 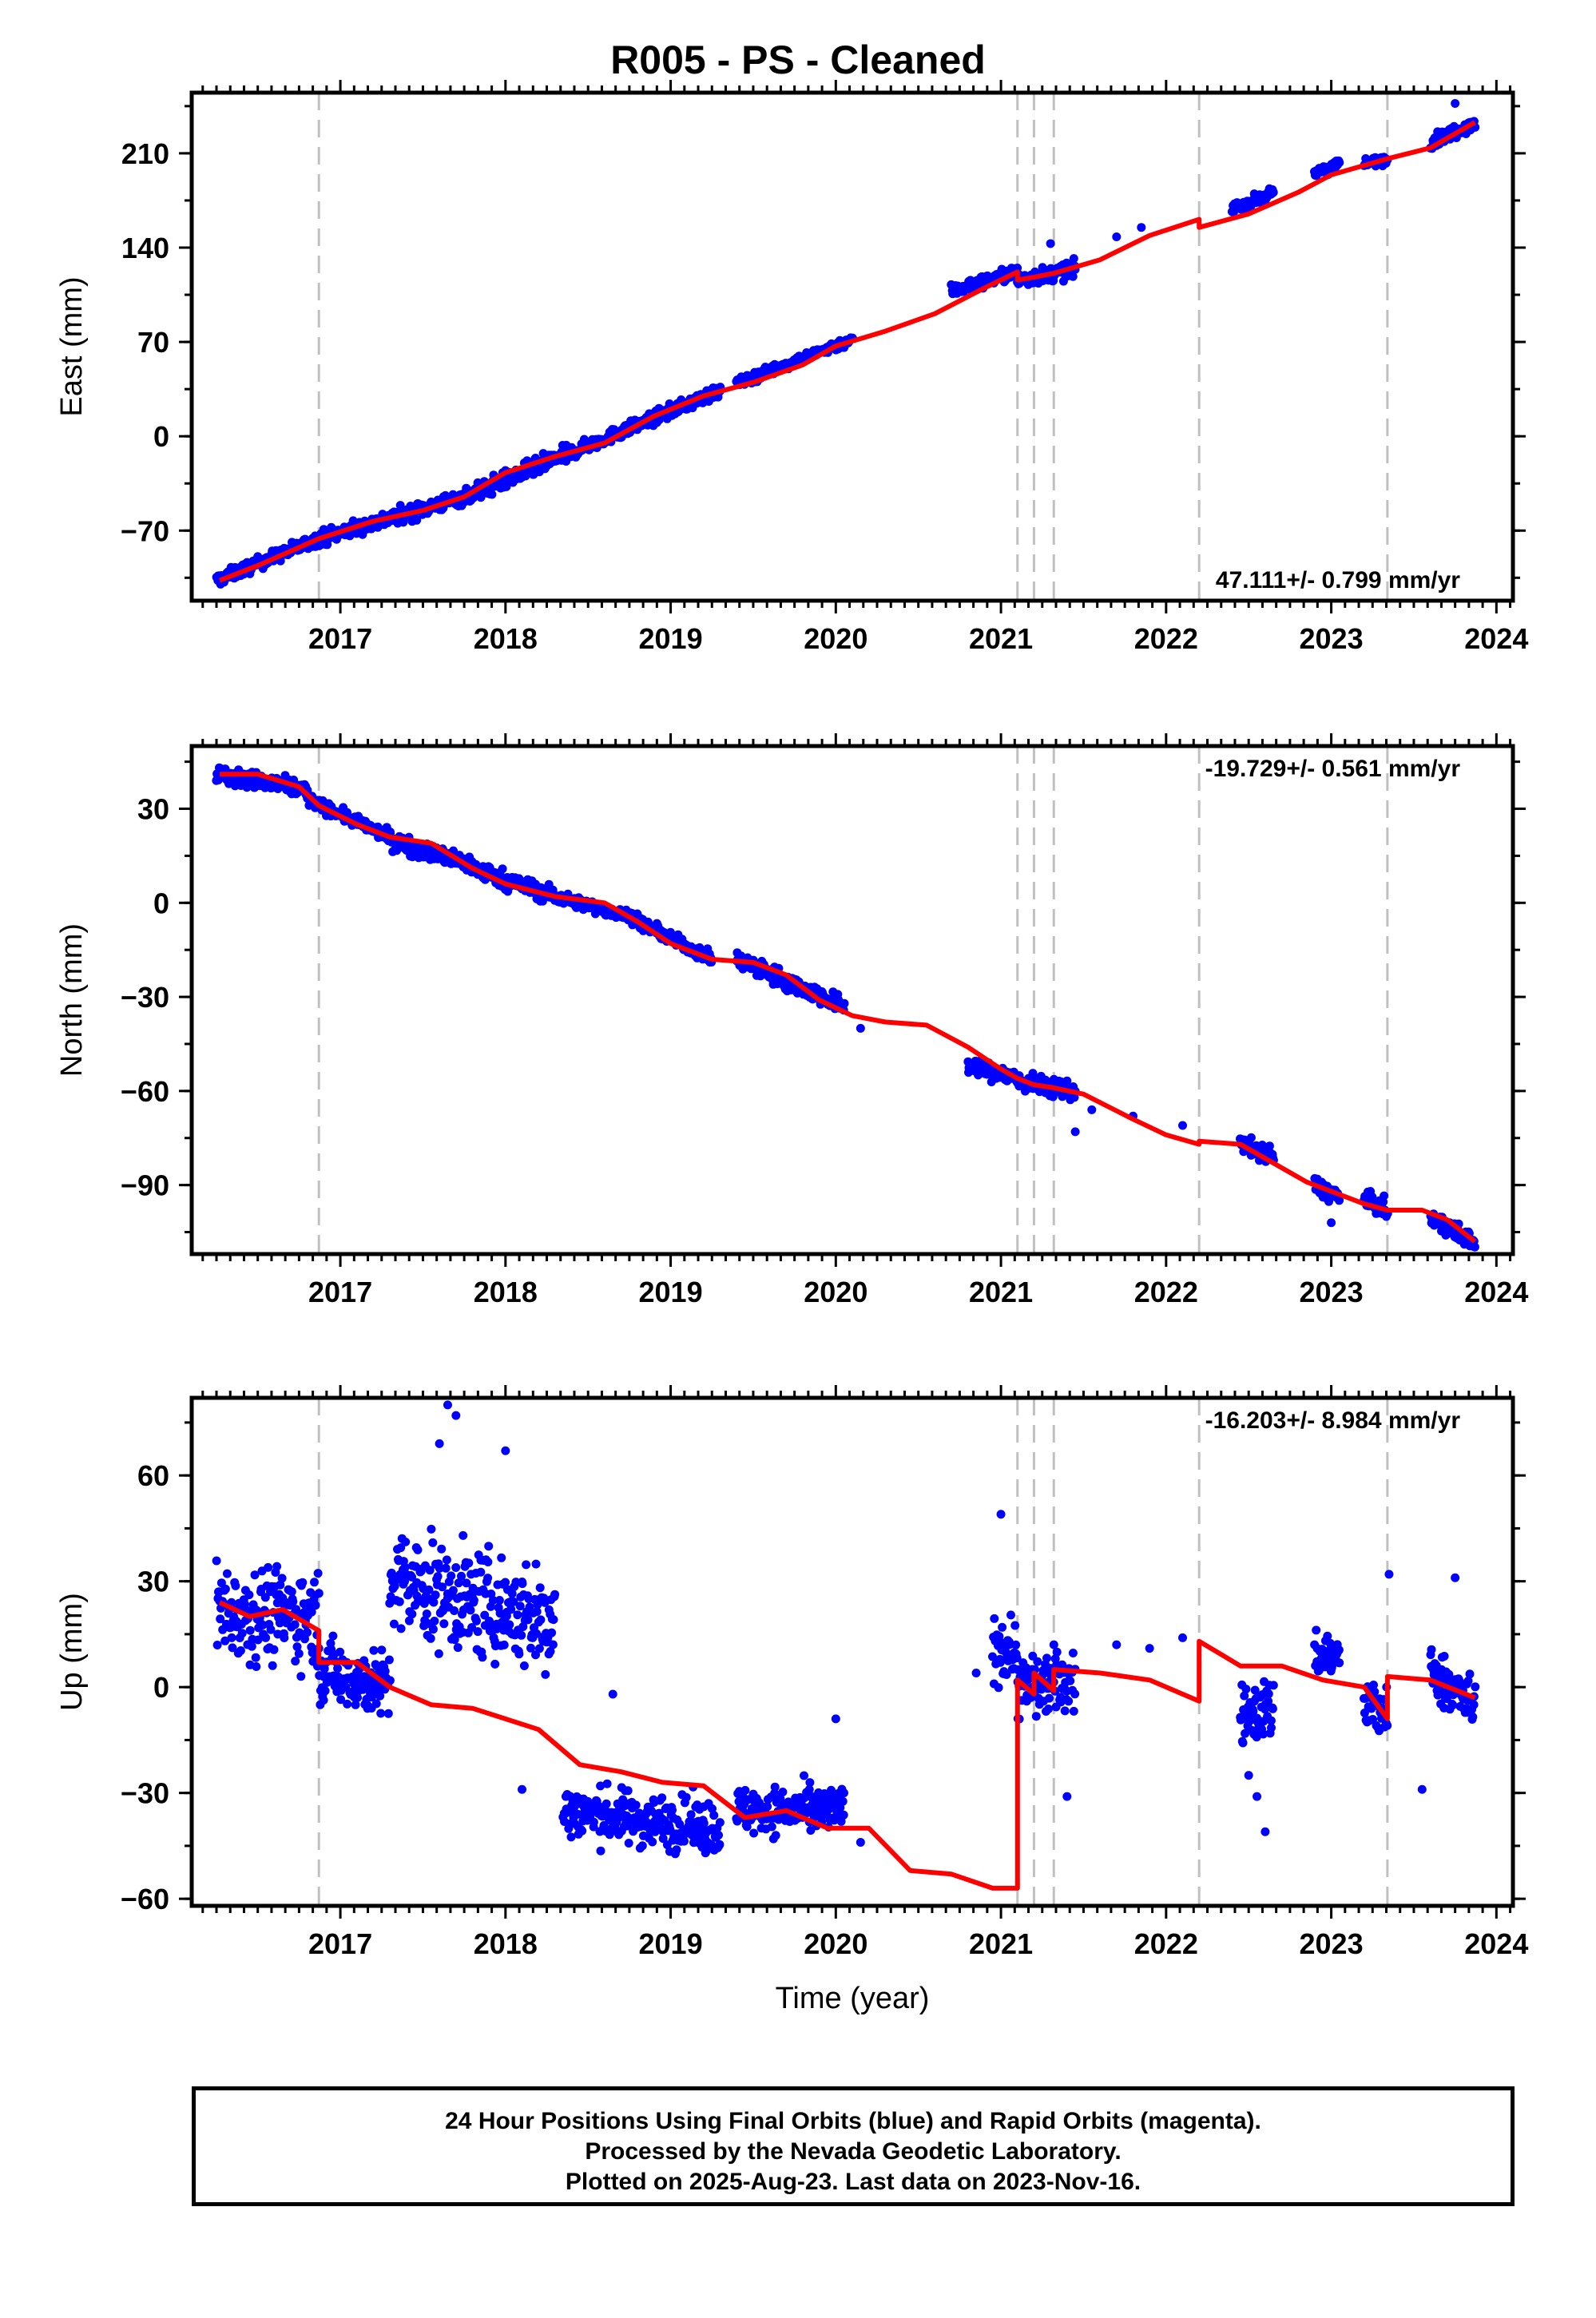 I want to click on east-x-tick-label: 2024, so click(x=1496, y=638).